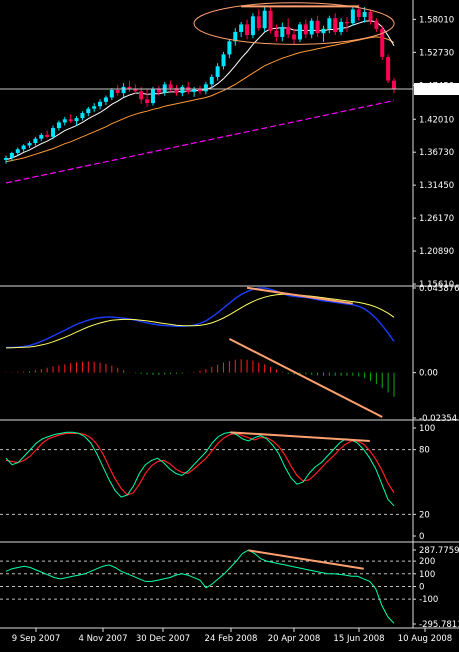  What do you see at coordinates (306, 559) in the screenshot?
I see `cci-divergence-line` at bounding box center [306, 559].